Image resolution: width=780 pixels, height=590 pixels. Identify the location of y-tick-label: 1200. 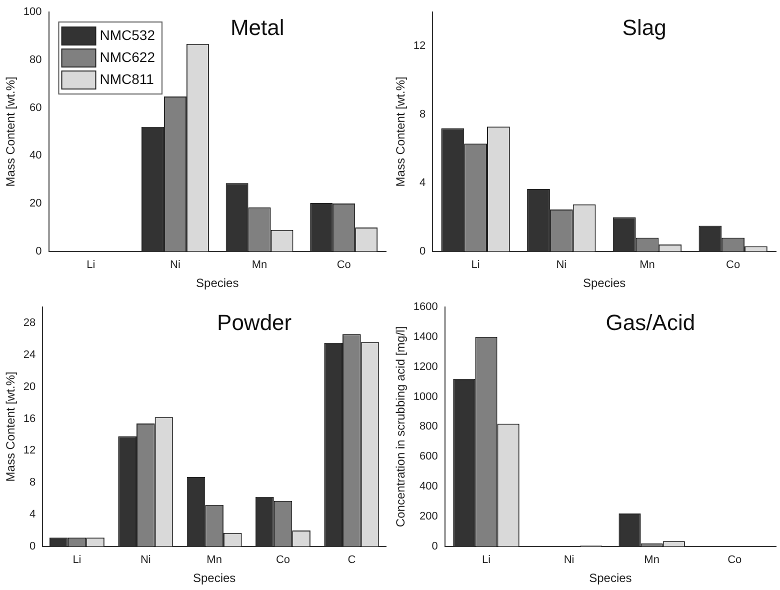
(425, 366).